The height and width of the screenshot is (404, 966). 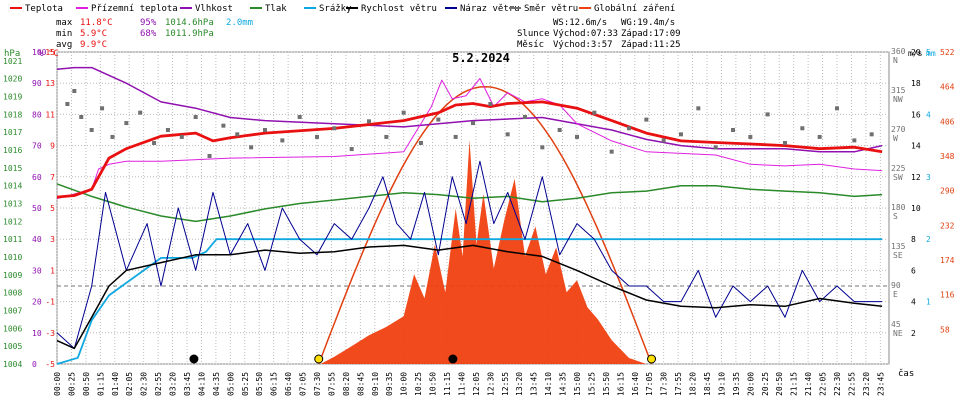 I want to click on temperature-tick: 11, so click(x=50, y=114).